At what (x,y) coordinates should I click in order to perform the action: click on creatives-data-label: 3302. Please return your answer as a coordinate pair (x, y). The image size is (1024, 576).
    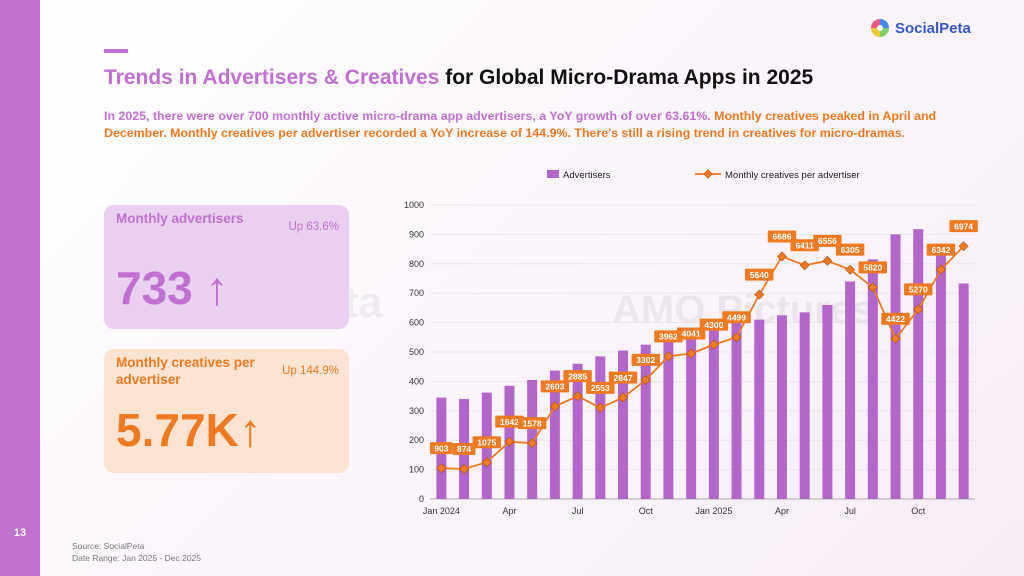
    Looking at the image, I should click on (645, 360).